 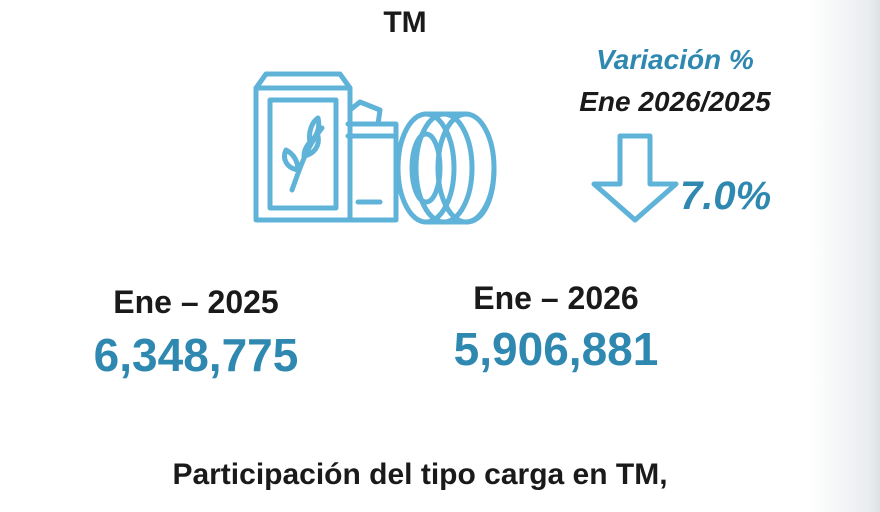 I want to click on section-title: Participación del tipo carga en TM,, so click(x=420, y=474).